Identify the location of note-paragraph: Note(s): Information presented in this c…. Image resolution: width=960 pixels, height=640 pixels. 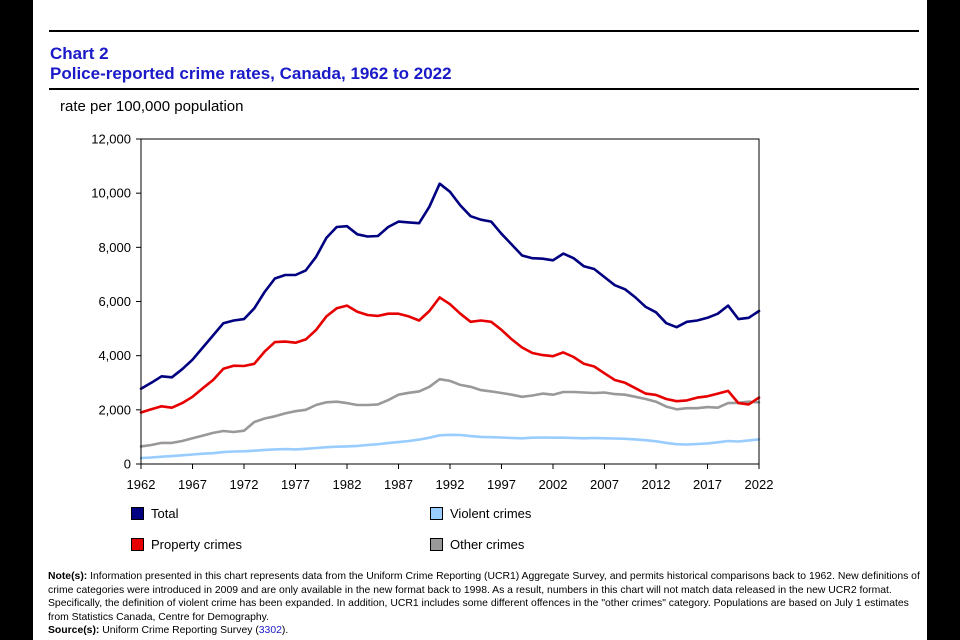
(485, 597).